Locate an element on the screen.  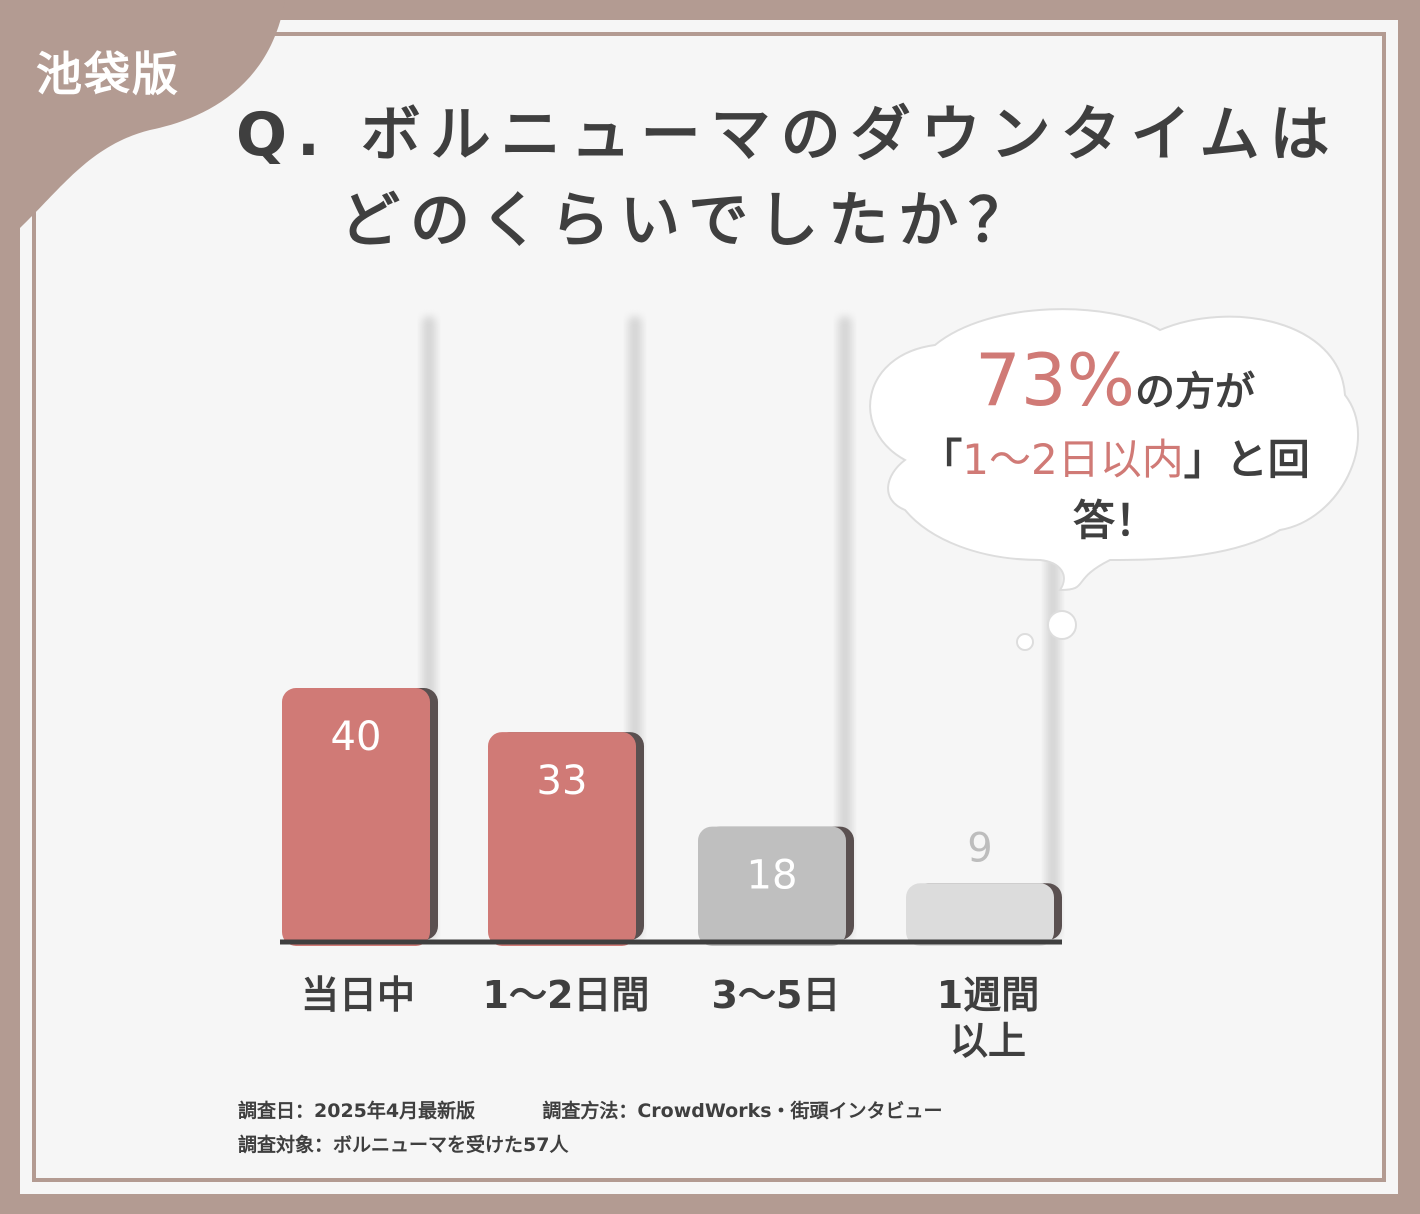
callout-percent: 73% is located at coordinates (1055, 380).